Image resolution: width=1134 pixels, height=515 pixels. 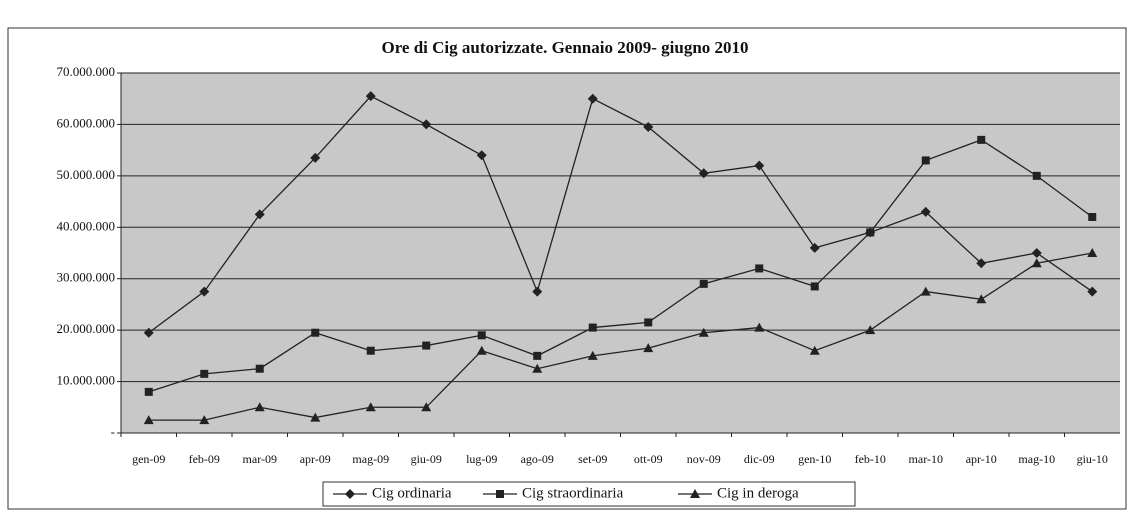 What do you see at coordinates (370, 459) in the screenshot?
I see `x-tick-label: mag-09` at bounding box center [370, 459].